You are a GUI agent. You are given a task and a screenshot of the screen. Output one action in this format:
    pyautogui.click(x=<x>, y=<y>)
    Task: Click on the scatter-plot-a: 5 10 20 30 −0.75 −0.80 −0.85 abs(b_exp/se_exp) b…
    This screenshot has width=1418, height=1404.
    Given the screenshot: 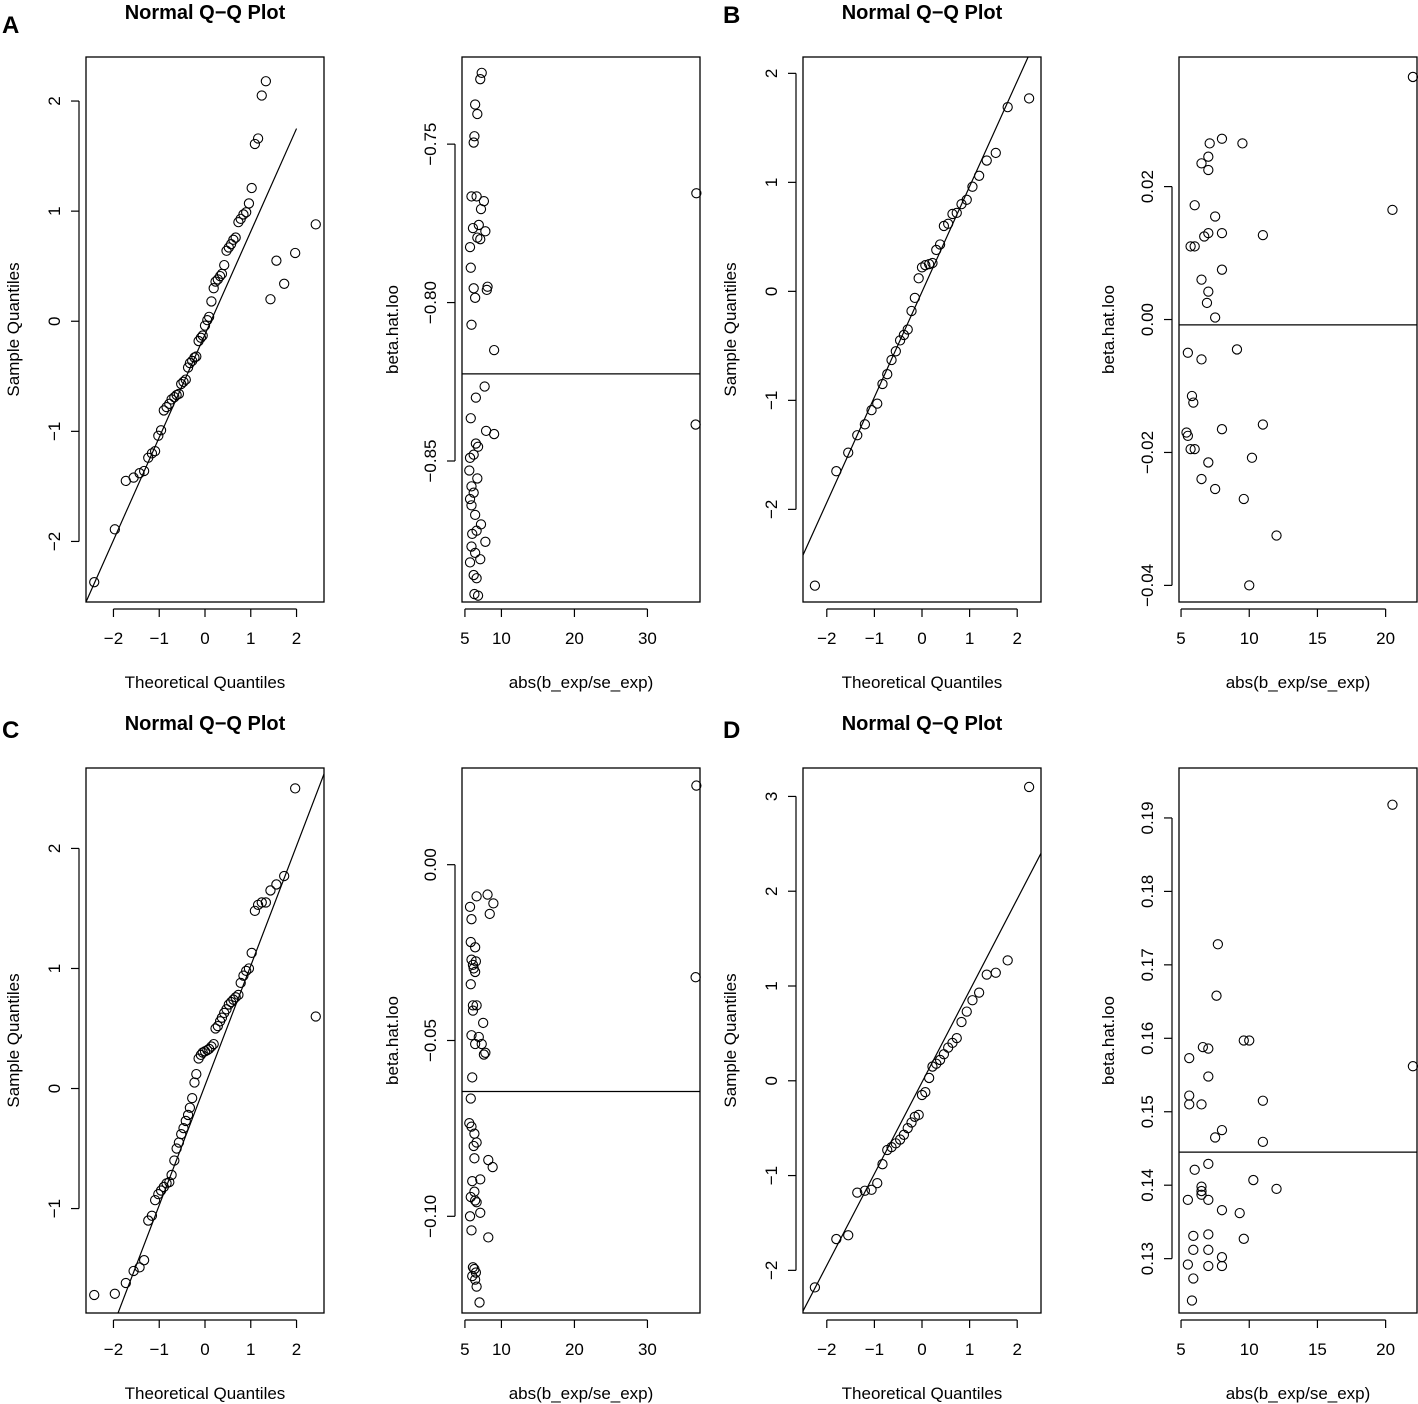 What is the action you would take?
    pyautogui.click(x=542, y=374)
    